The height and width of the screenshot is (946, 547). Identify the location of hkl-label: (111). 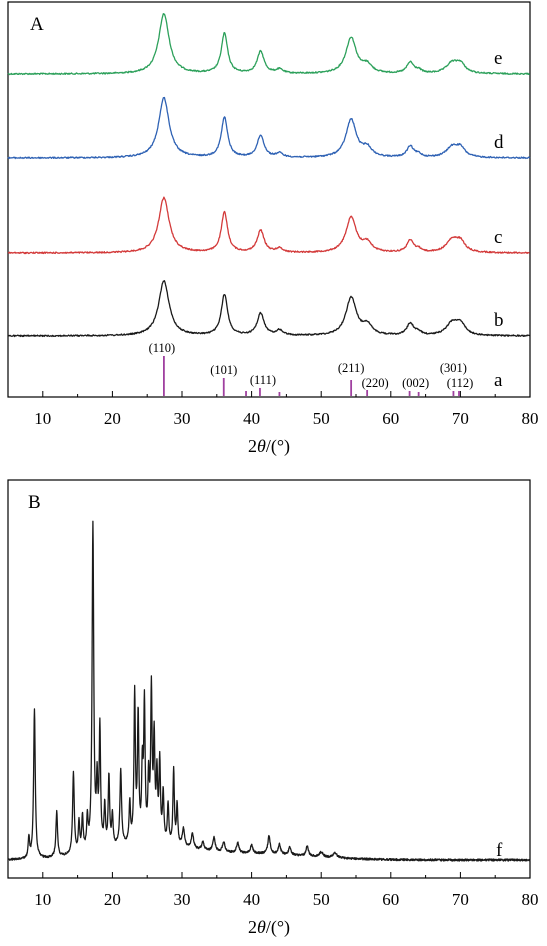
(263, 380).